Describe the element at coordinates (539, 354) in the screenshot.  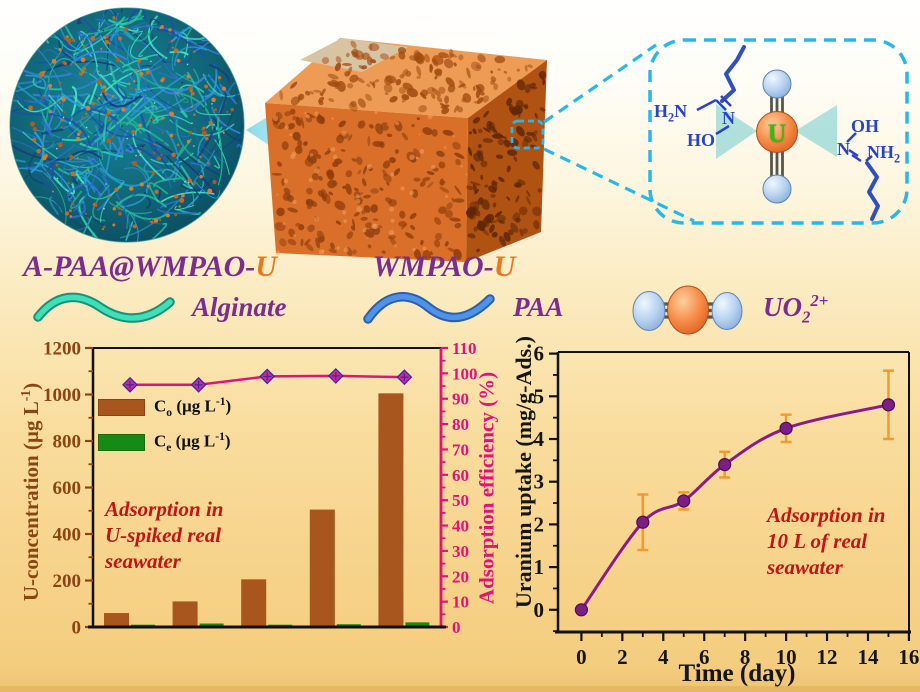
I see `y-tick-label: 6` at that location.